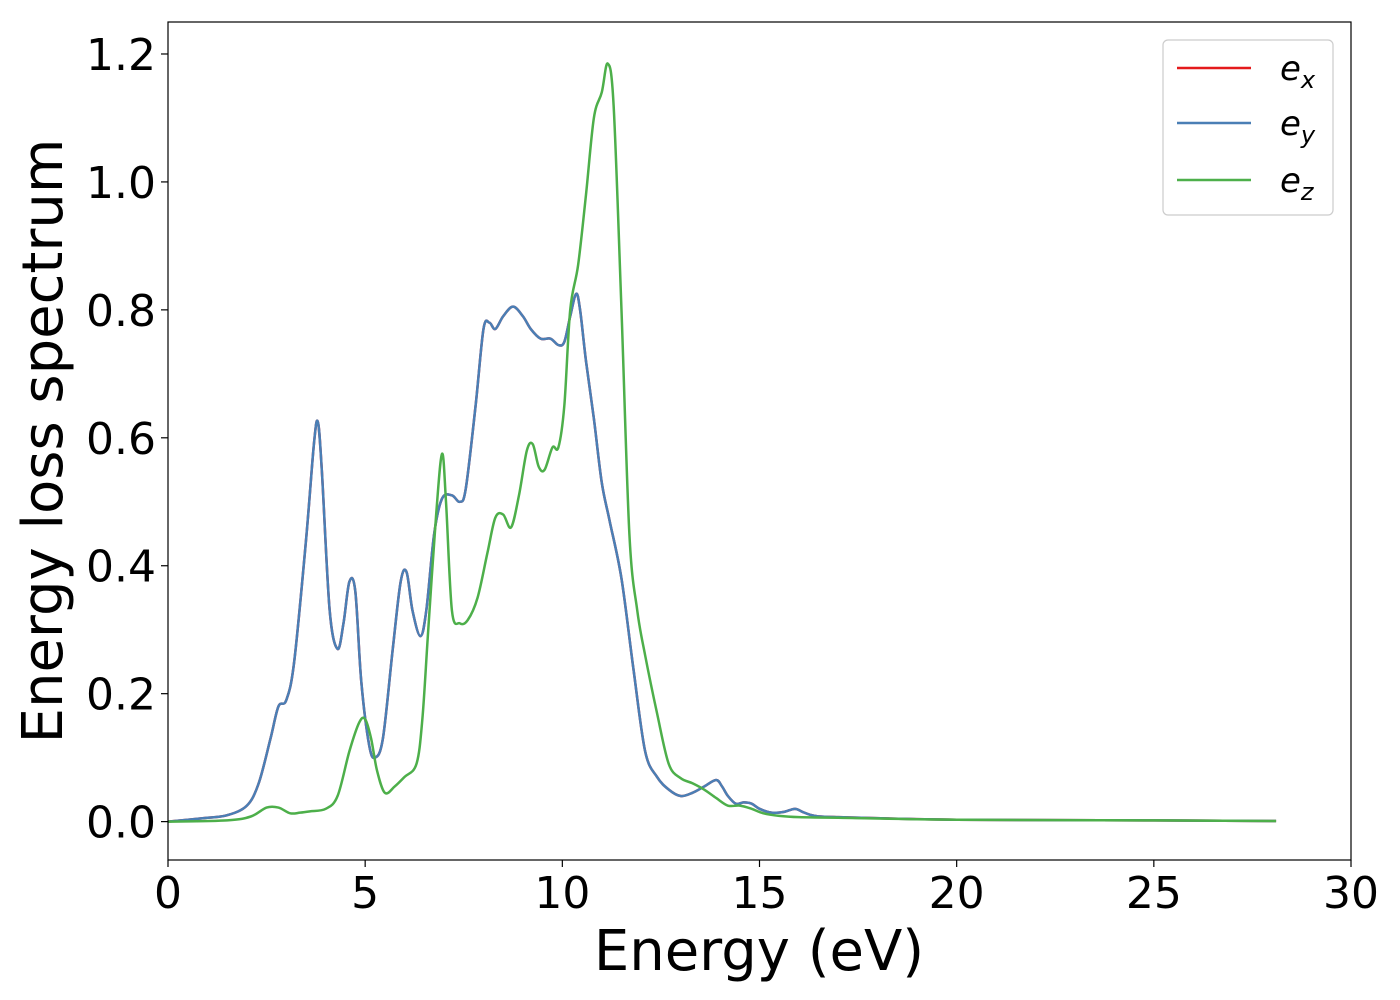 The height and width of the screenshot is (1000, 1400). What do you see at coordinates (957, 893) in the screenshot?
I see `x-tick-label: 20` at bounding box center [957, 893].